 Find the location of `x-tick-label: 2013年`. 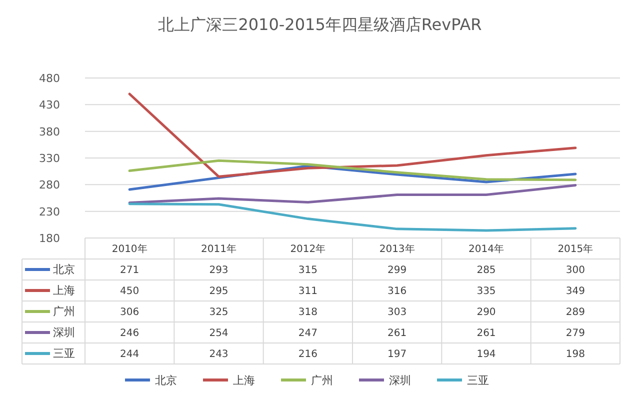

x-tick-label: 2013年 is located at coordinates (397, 249).